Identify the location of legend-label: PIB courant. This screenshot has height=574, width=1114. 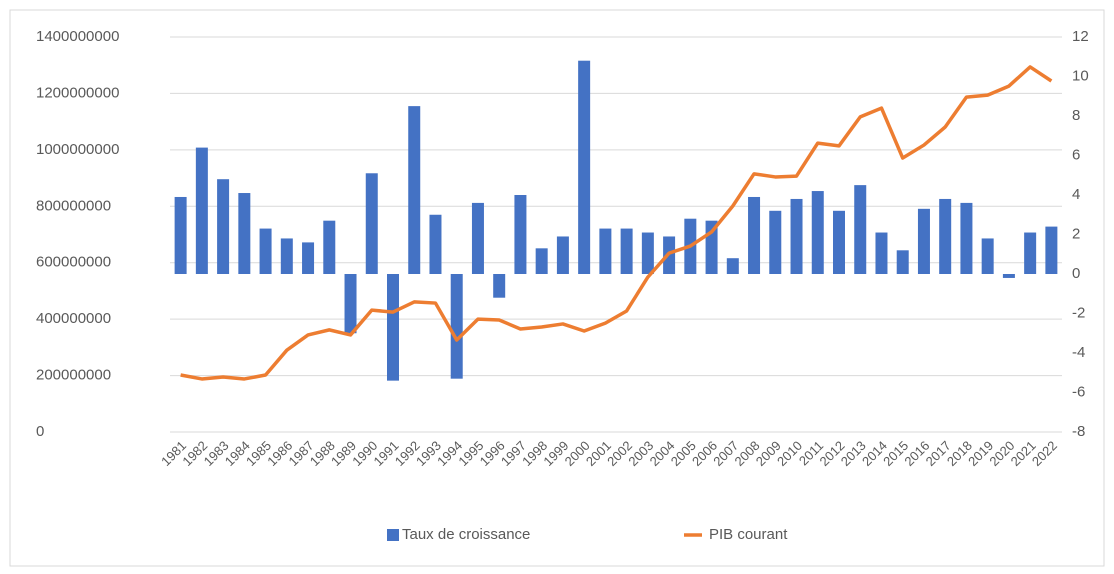
(748, 534).